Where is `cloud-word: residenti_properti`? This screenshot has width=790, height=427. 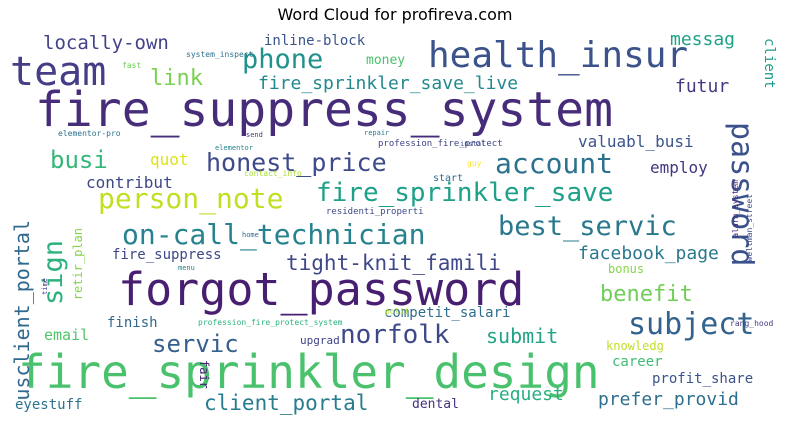
cloud-word: residenti_properti is located at coordinates (375, 212).